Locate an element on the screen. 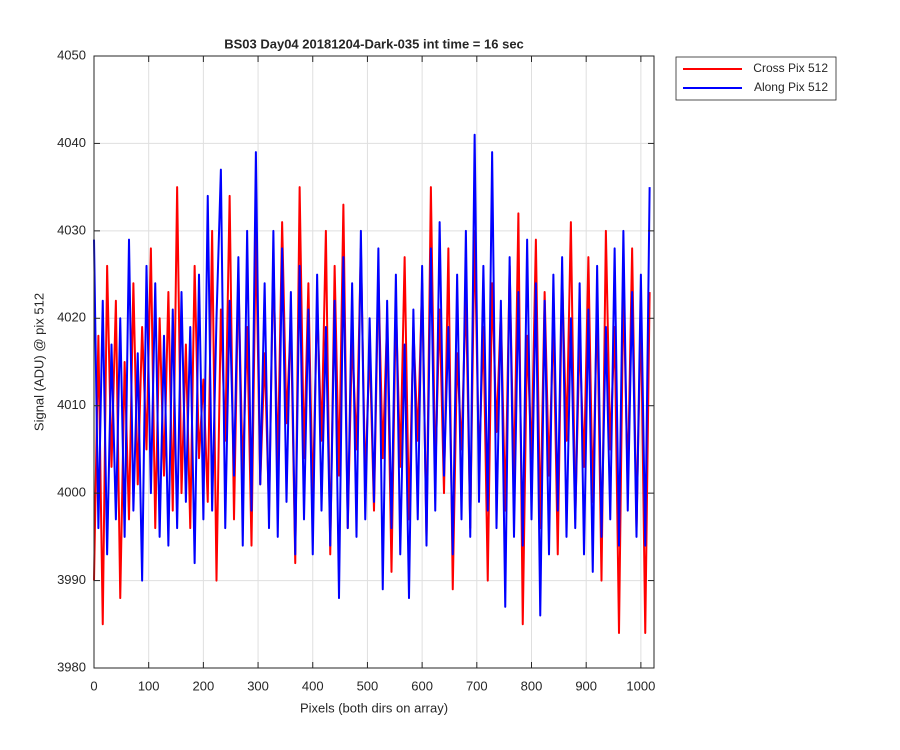 The height and width of the screenshot is (750, 900). y-tick-label: 3980 is located at coordinates (71, 666).